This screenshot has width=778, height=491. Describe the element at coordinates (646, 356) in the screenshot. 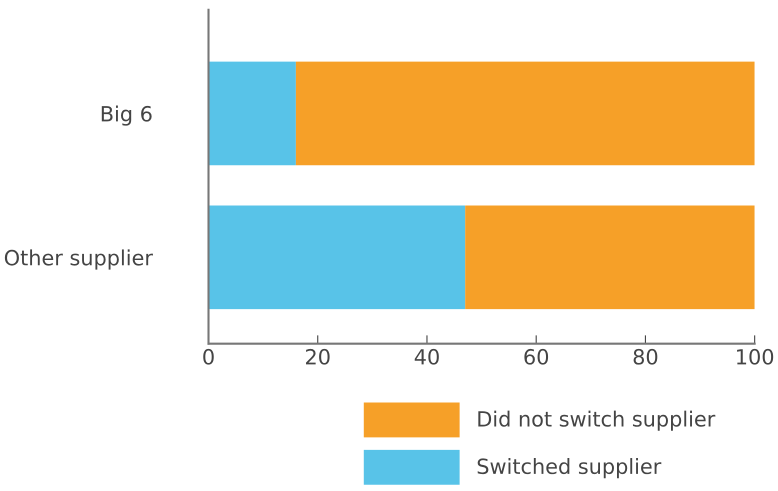

I see `x-tick-label: 80` at that location.